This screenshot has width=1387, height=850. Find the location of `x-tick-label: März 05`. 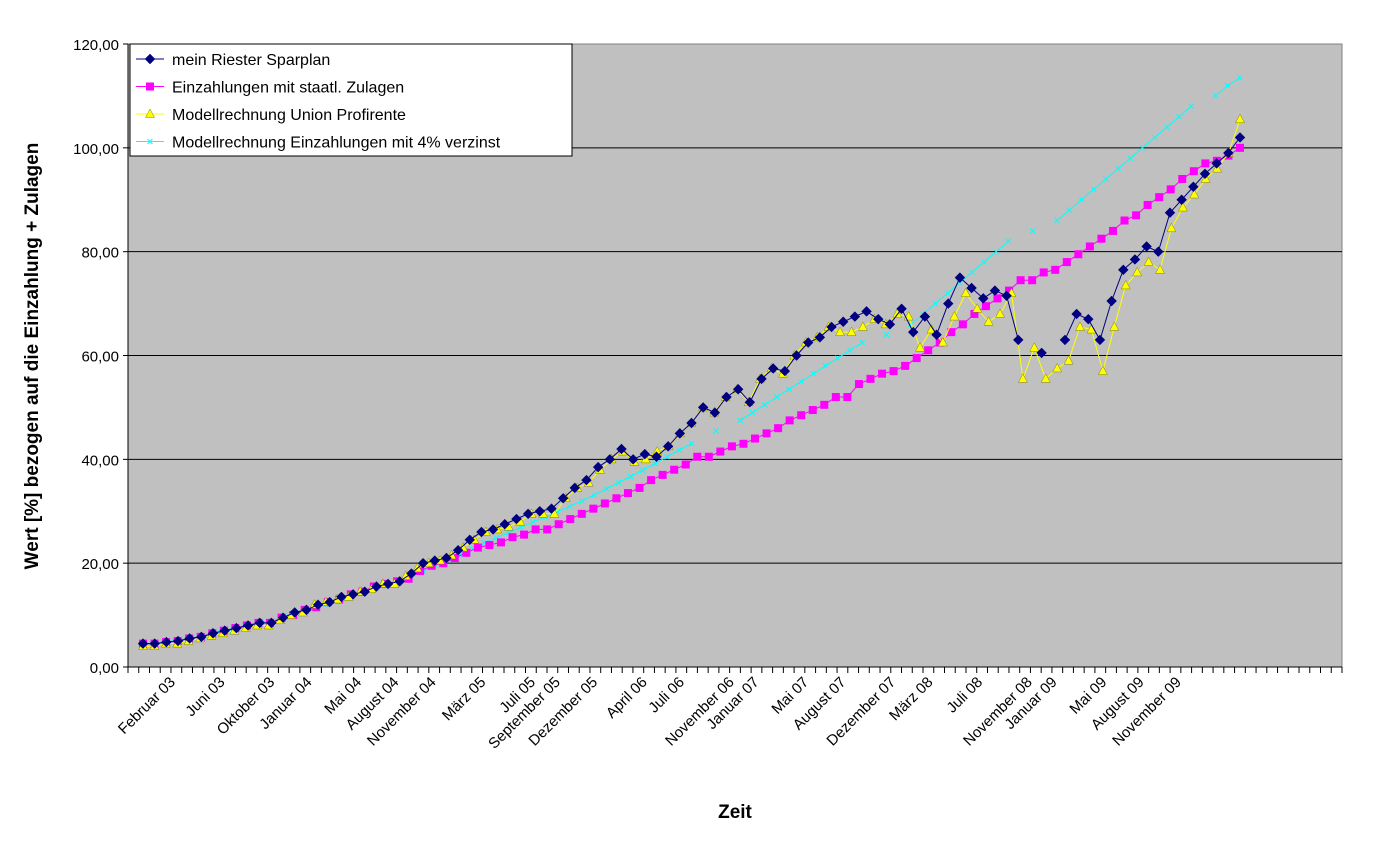

x-tick-label: März 05 is located at coordinates (464, 699).